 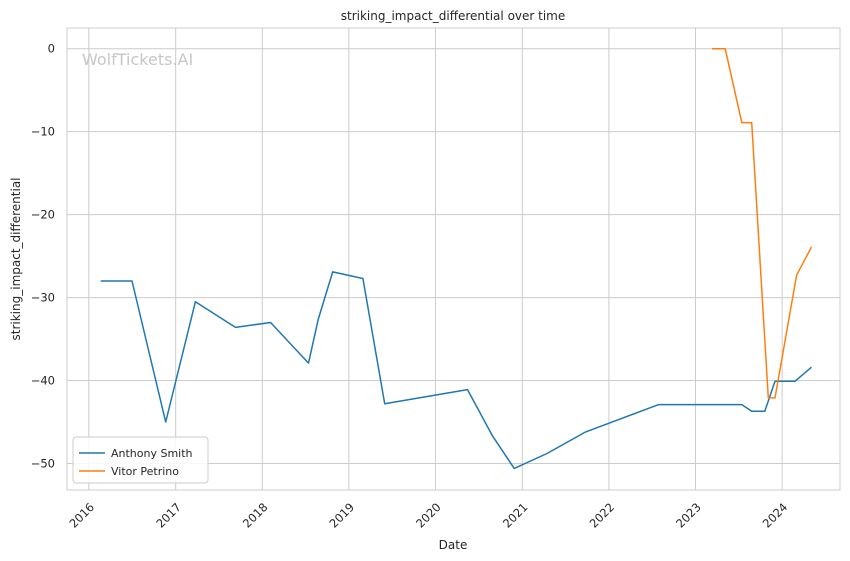 What do you see at coordinates (43, 215) in the screenshot?
I see `y-tick-label: −20` at bounding box center [43, 215].